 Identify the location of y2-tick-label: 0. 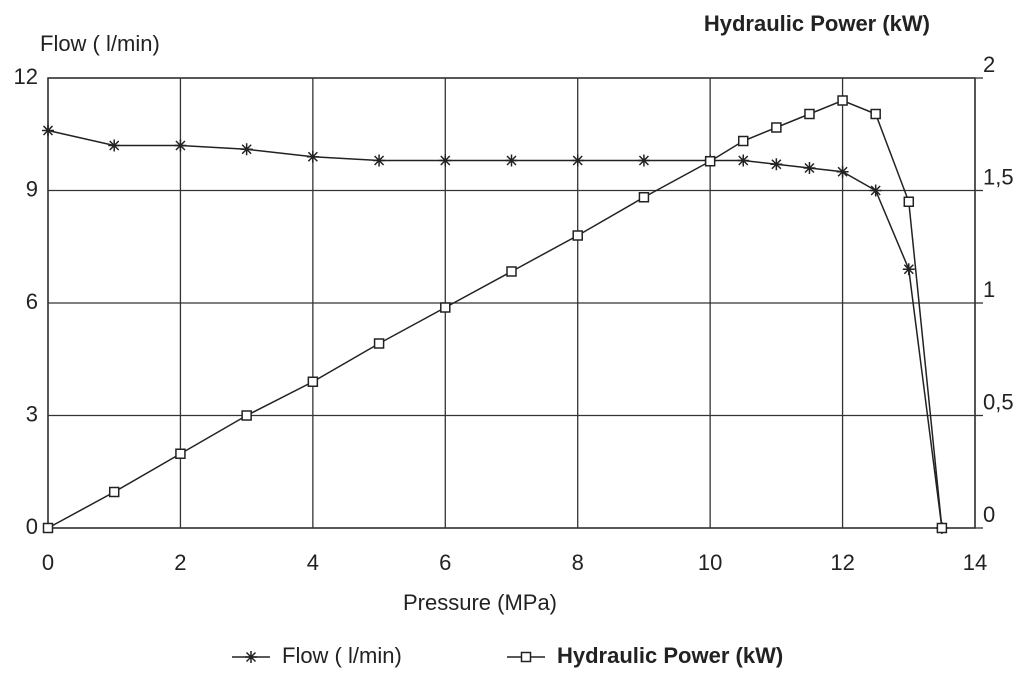
(989, 514).